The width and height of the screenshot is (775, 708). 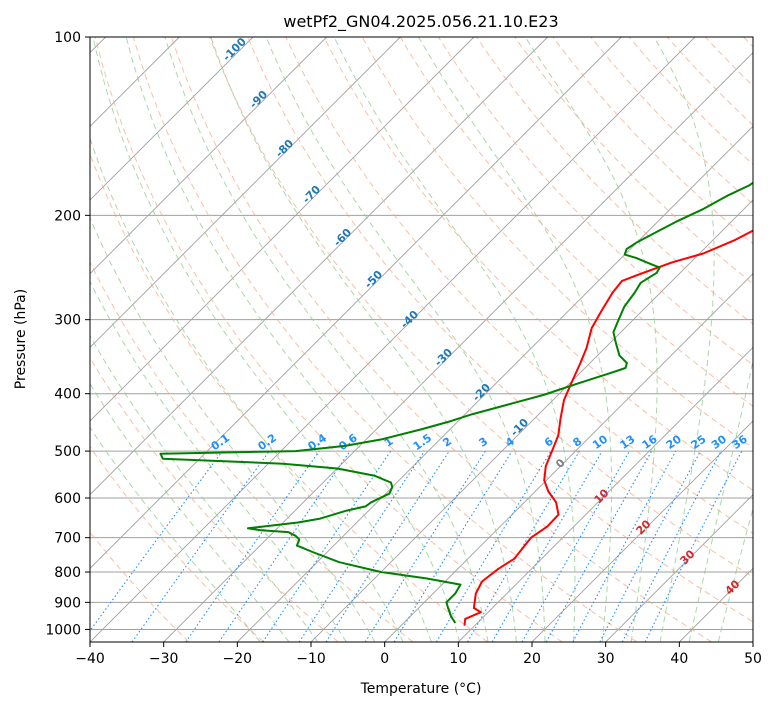 I want to click on x-tick-label: 10, so click(x=458, y=659).